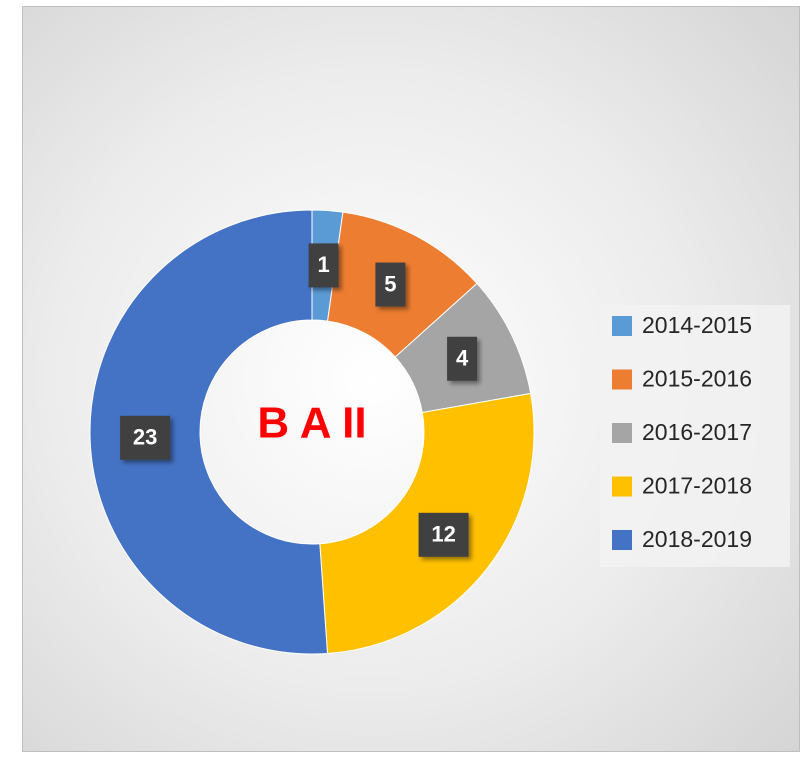 This screenshot has width=808, height=763. I want to click on legend-label: 2018-2019, so click(697, 539).